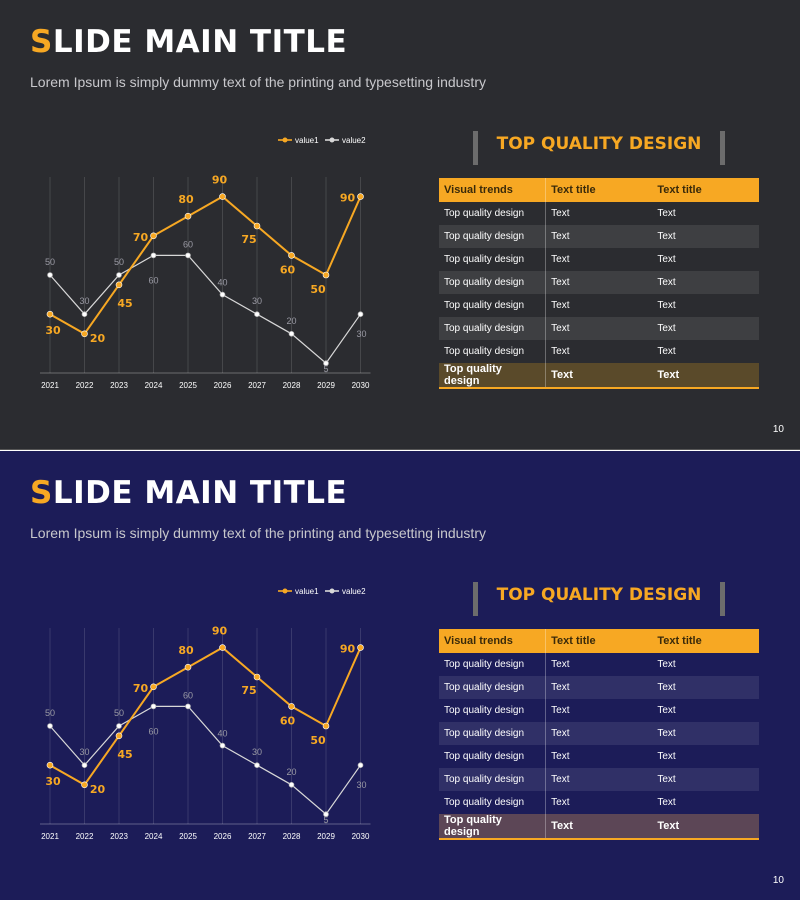  I want to click on legend-label: value2, so click(354, 140).